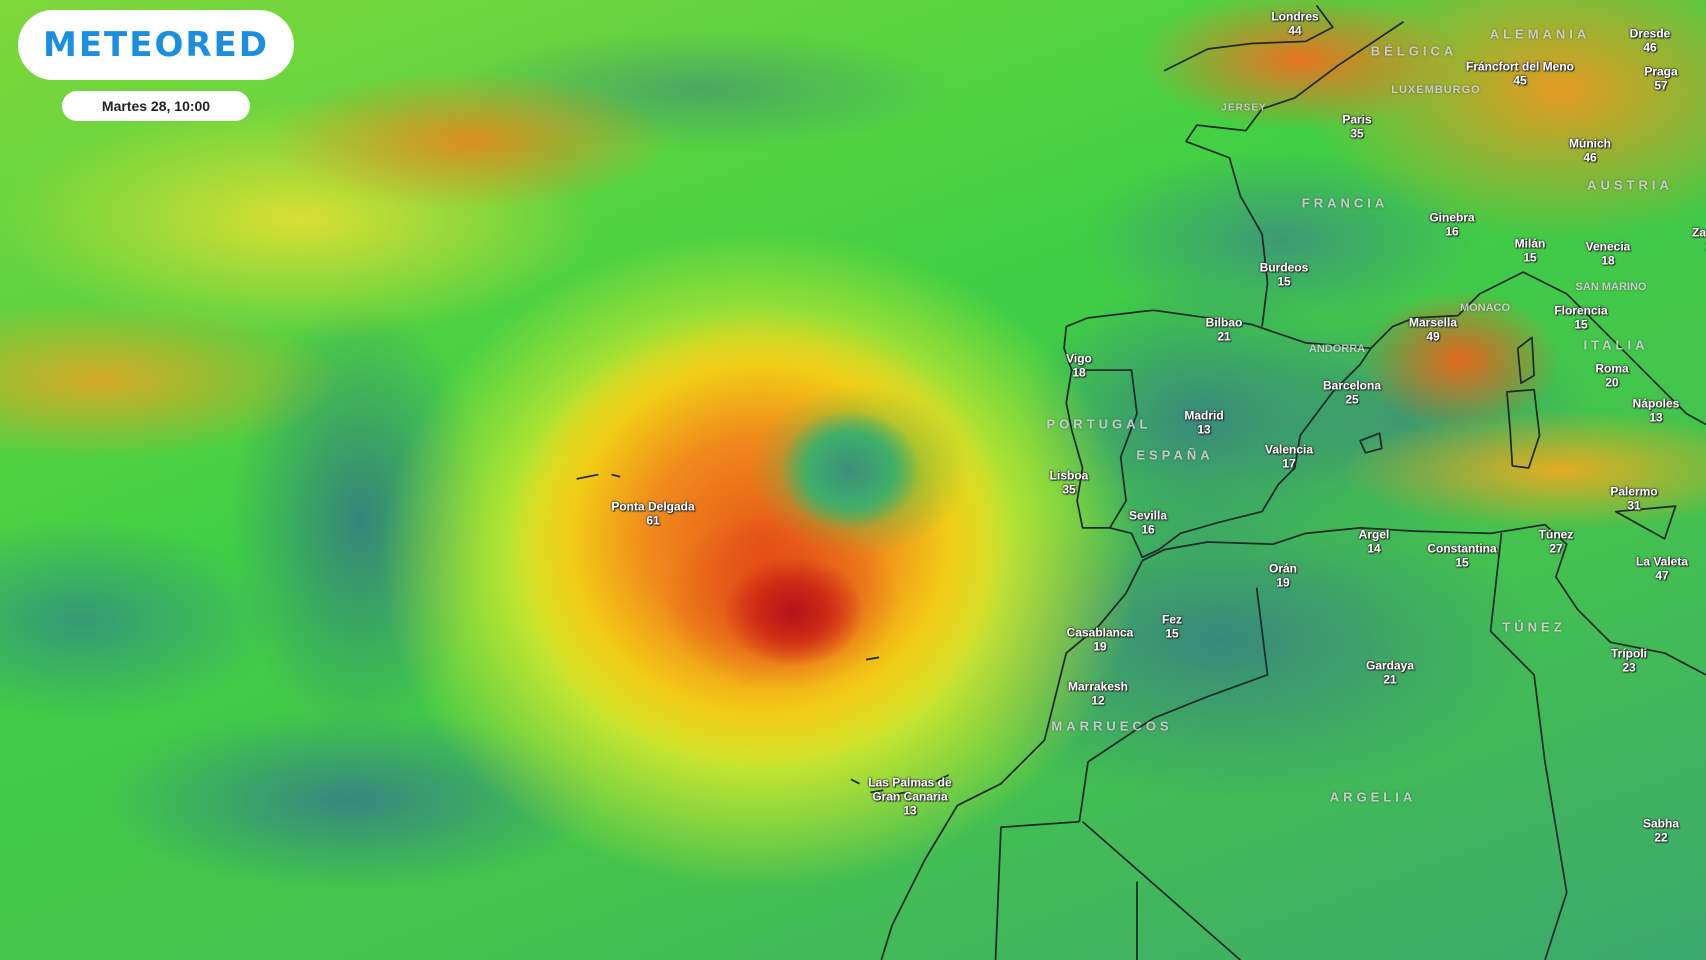  I want to click on city-label: Bilbao 21, so click(1224, 329).